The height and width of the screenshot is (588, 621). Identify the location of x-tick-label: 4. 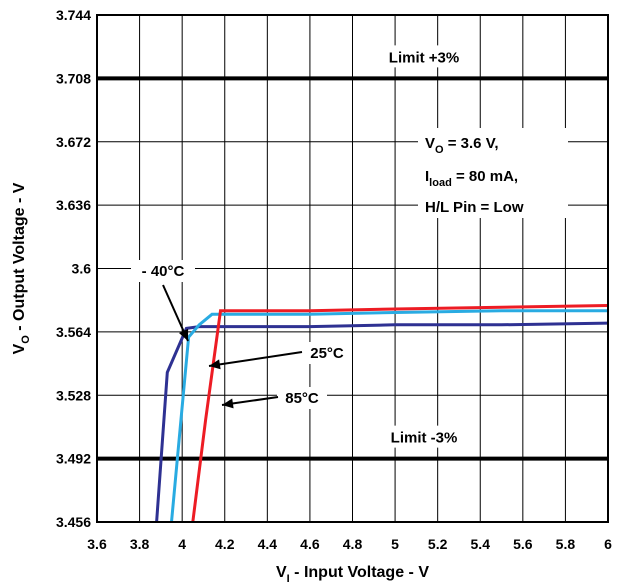
(182, 544).